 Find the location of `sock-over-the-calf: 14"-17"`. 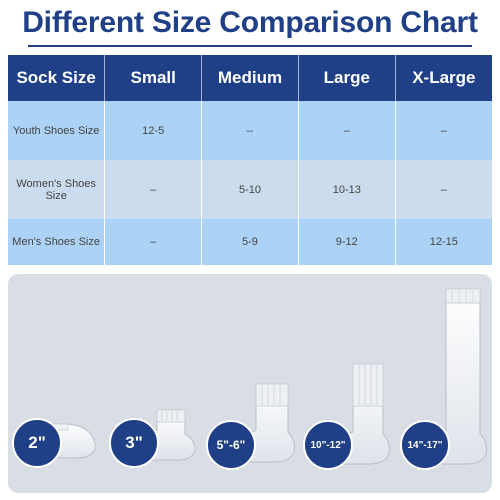

sock-over-the-calf: 14"-17" is located at coordinates (444, 383).